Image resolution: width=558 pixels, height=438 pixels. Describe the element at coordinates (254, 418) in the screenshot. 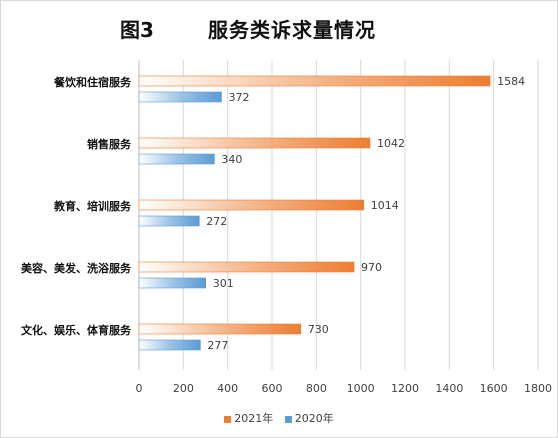

I see `legend-label-2021: 2021年` at that location.